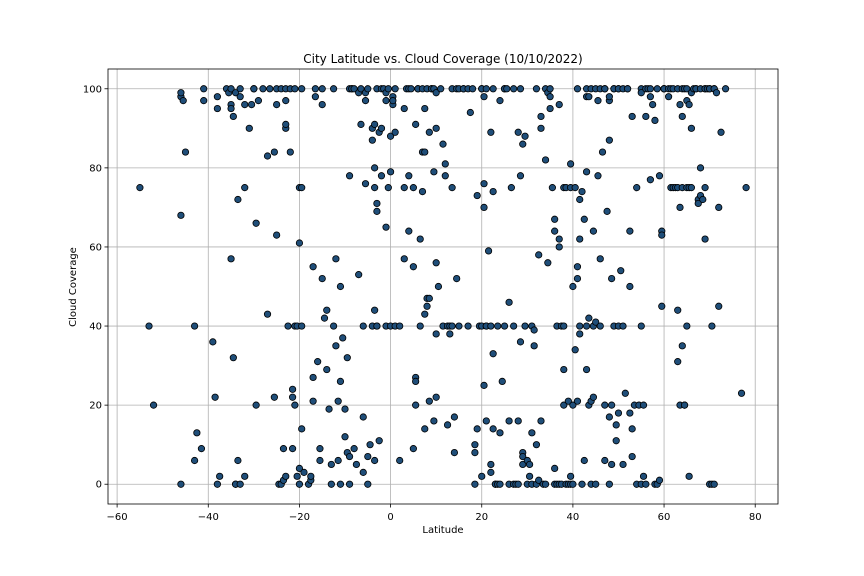  Describe the element at coordinates (117, 517) in the screenshot. I see `x-tick-label: −60` at that location.